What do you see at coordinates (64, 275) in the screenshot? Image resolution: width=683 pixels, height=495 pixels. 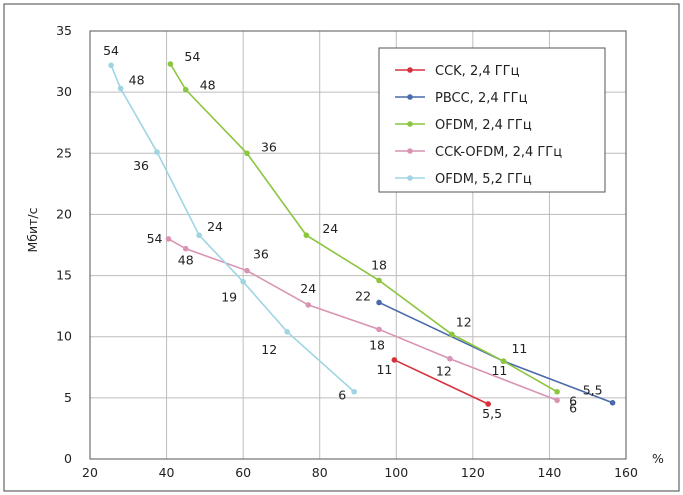 I see `y-tick-label: 15` at bounding box center [64, 275].